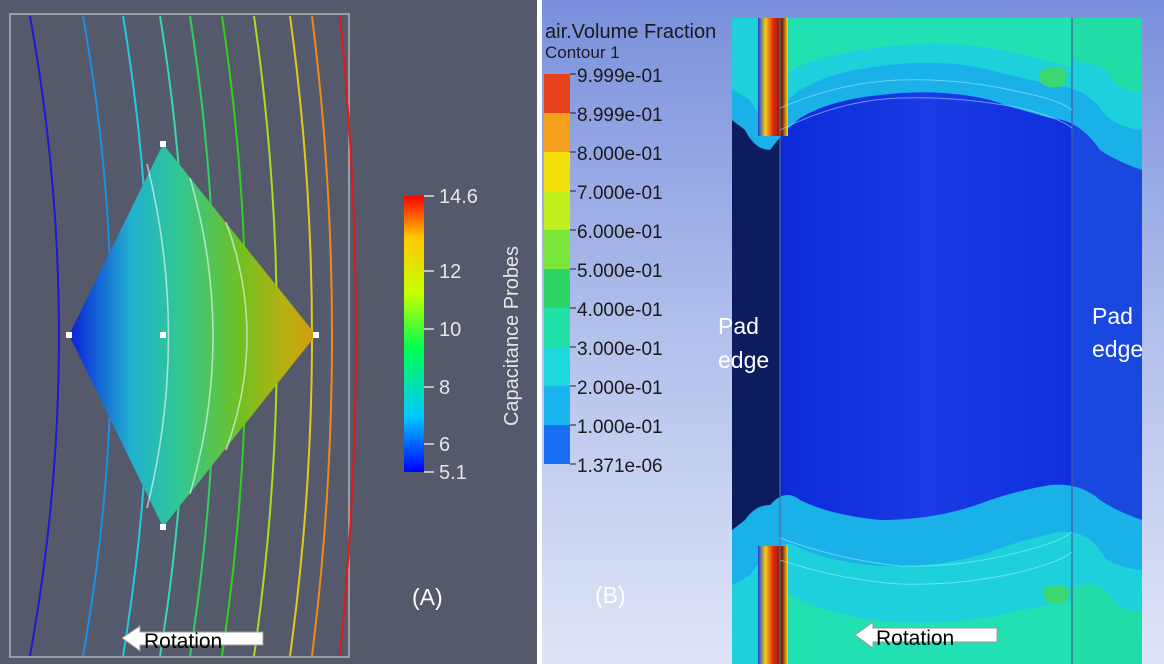 The height and width of the screenshot is (664, 1164). Describe the element at coordinates (630, 32) in the screenshot. I see `legend-title: air.Volume Fraction` at that location.